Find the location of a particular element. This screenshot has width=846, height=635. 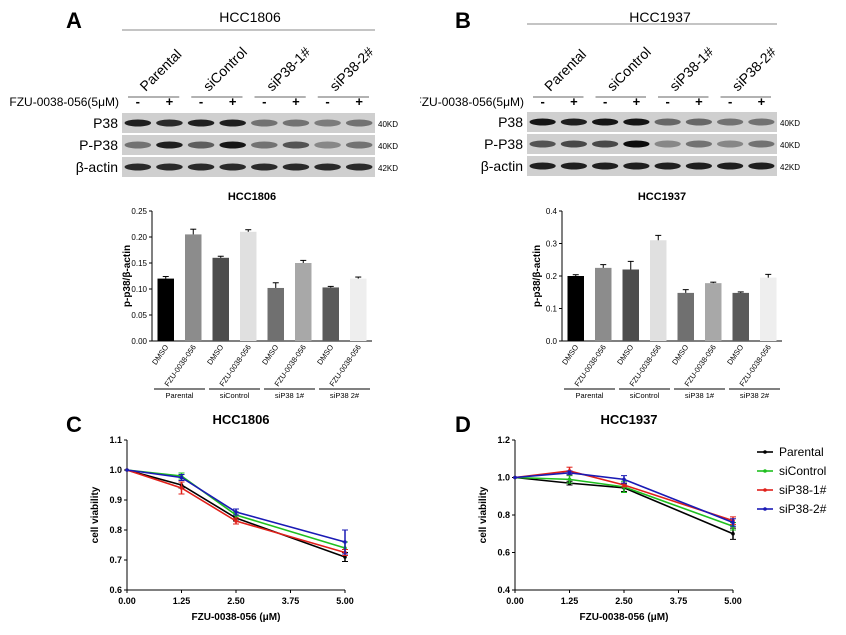

blot-mw-label: 42KD is located at coordinates (790, 167).